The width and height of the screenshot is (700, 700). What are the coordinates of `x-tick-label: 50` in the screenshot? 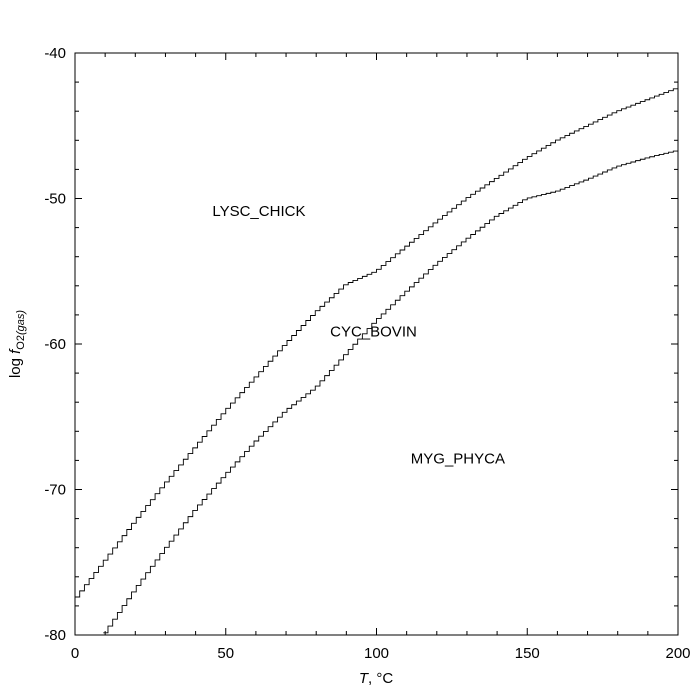 It's located at (225, 653).